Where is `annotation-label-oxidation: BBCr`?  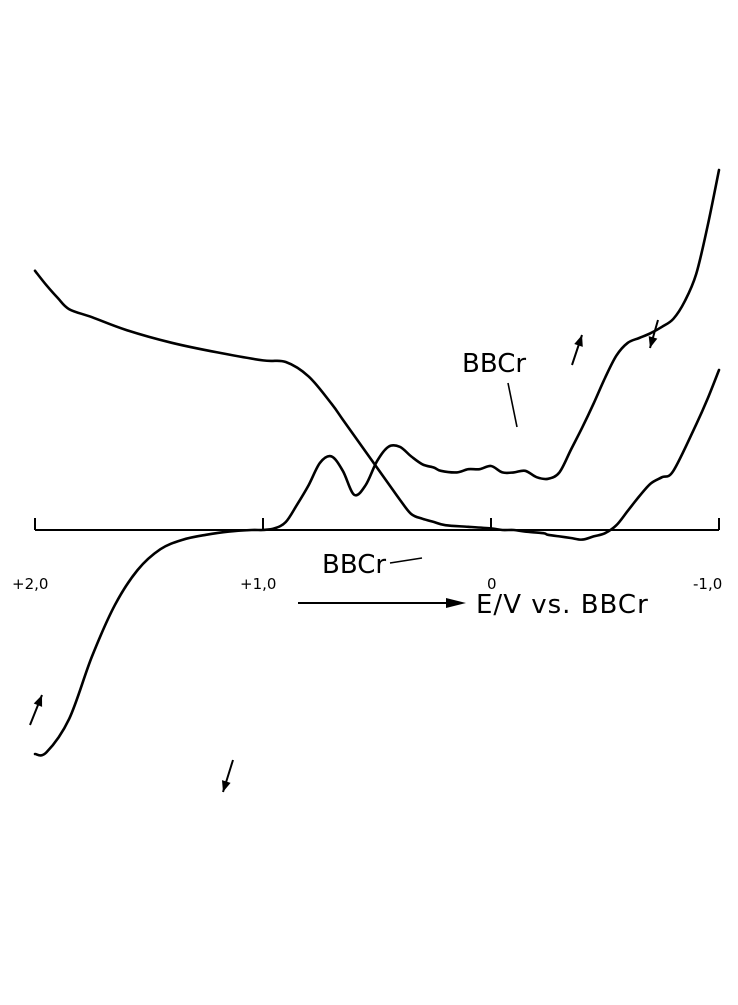
annotation-label-oxidation: BBCr is located at coordinates (494, 364).